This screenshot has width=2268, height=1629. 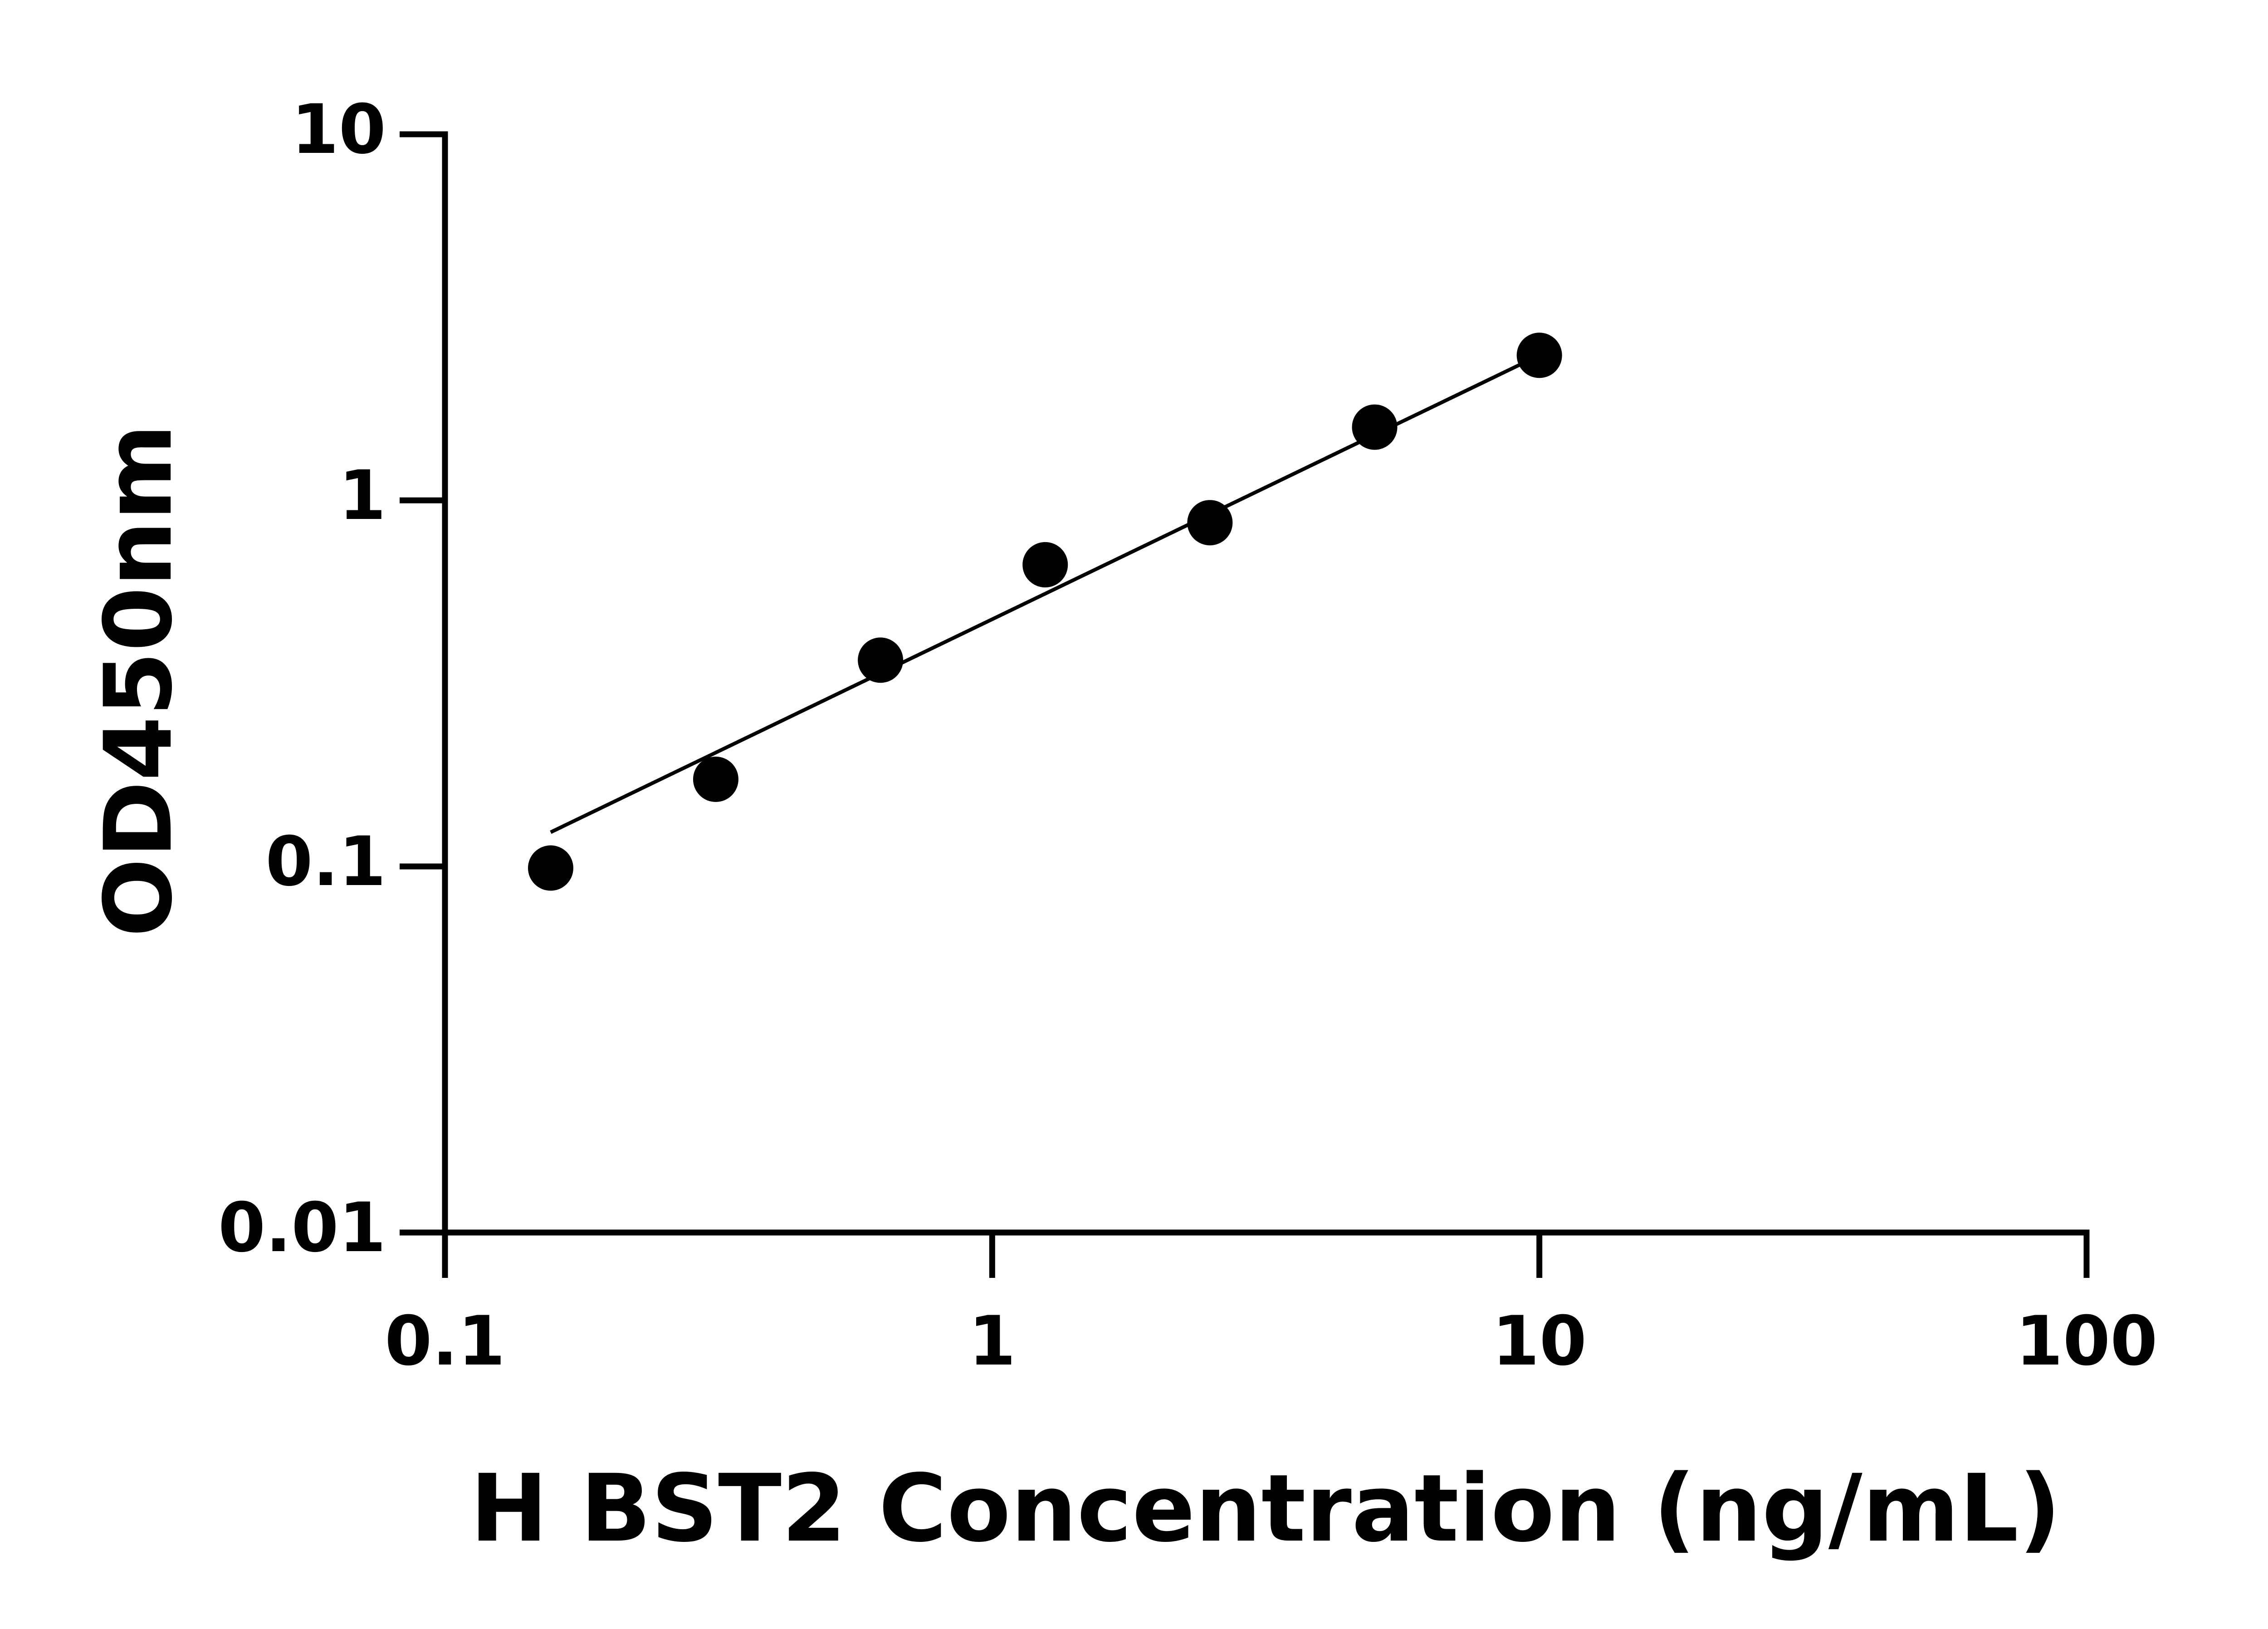 I want to click on x-tick-label: 0.1, so click(x=445, y=1341).